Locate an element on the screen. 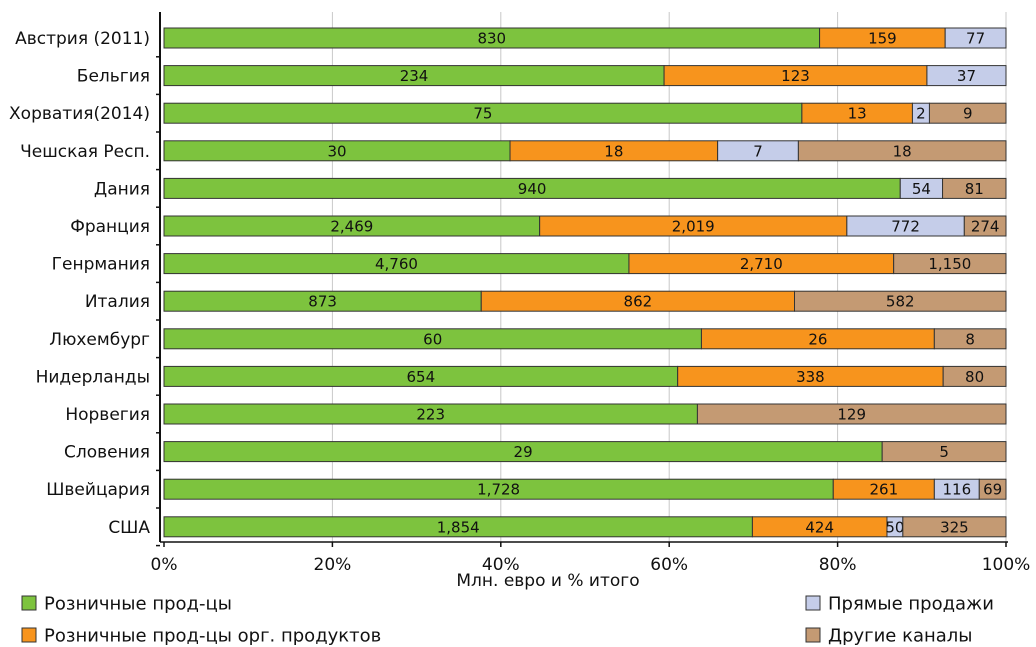 This screenshot has height=647, width=1036. data-label: 50 is located at coordinates (894, 527).